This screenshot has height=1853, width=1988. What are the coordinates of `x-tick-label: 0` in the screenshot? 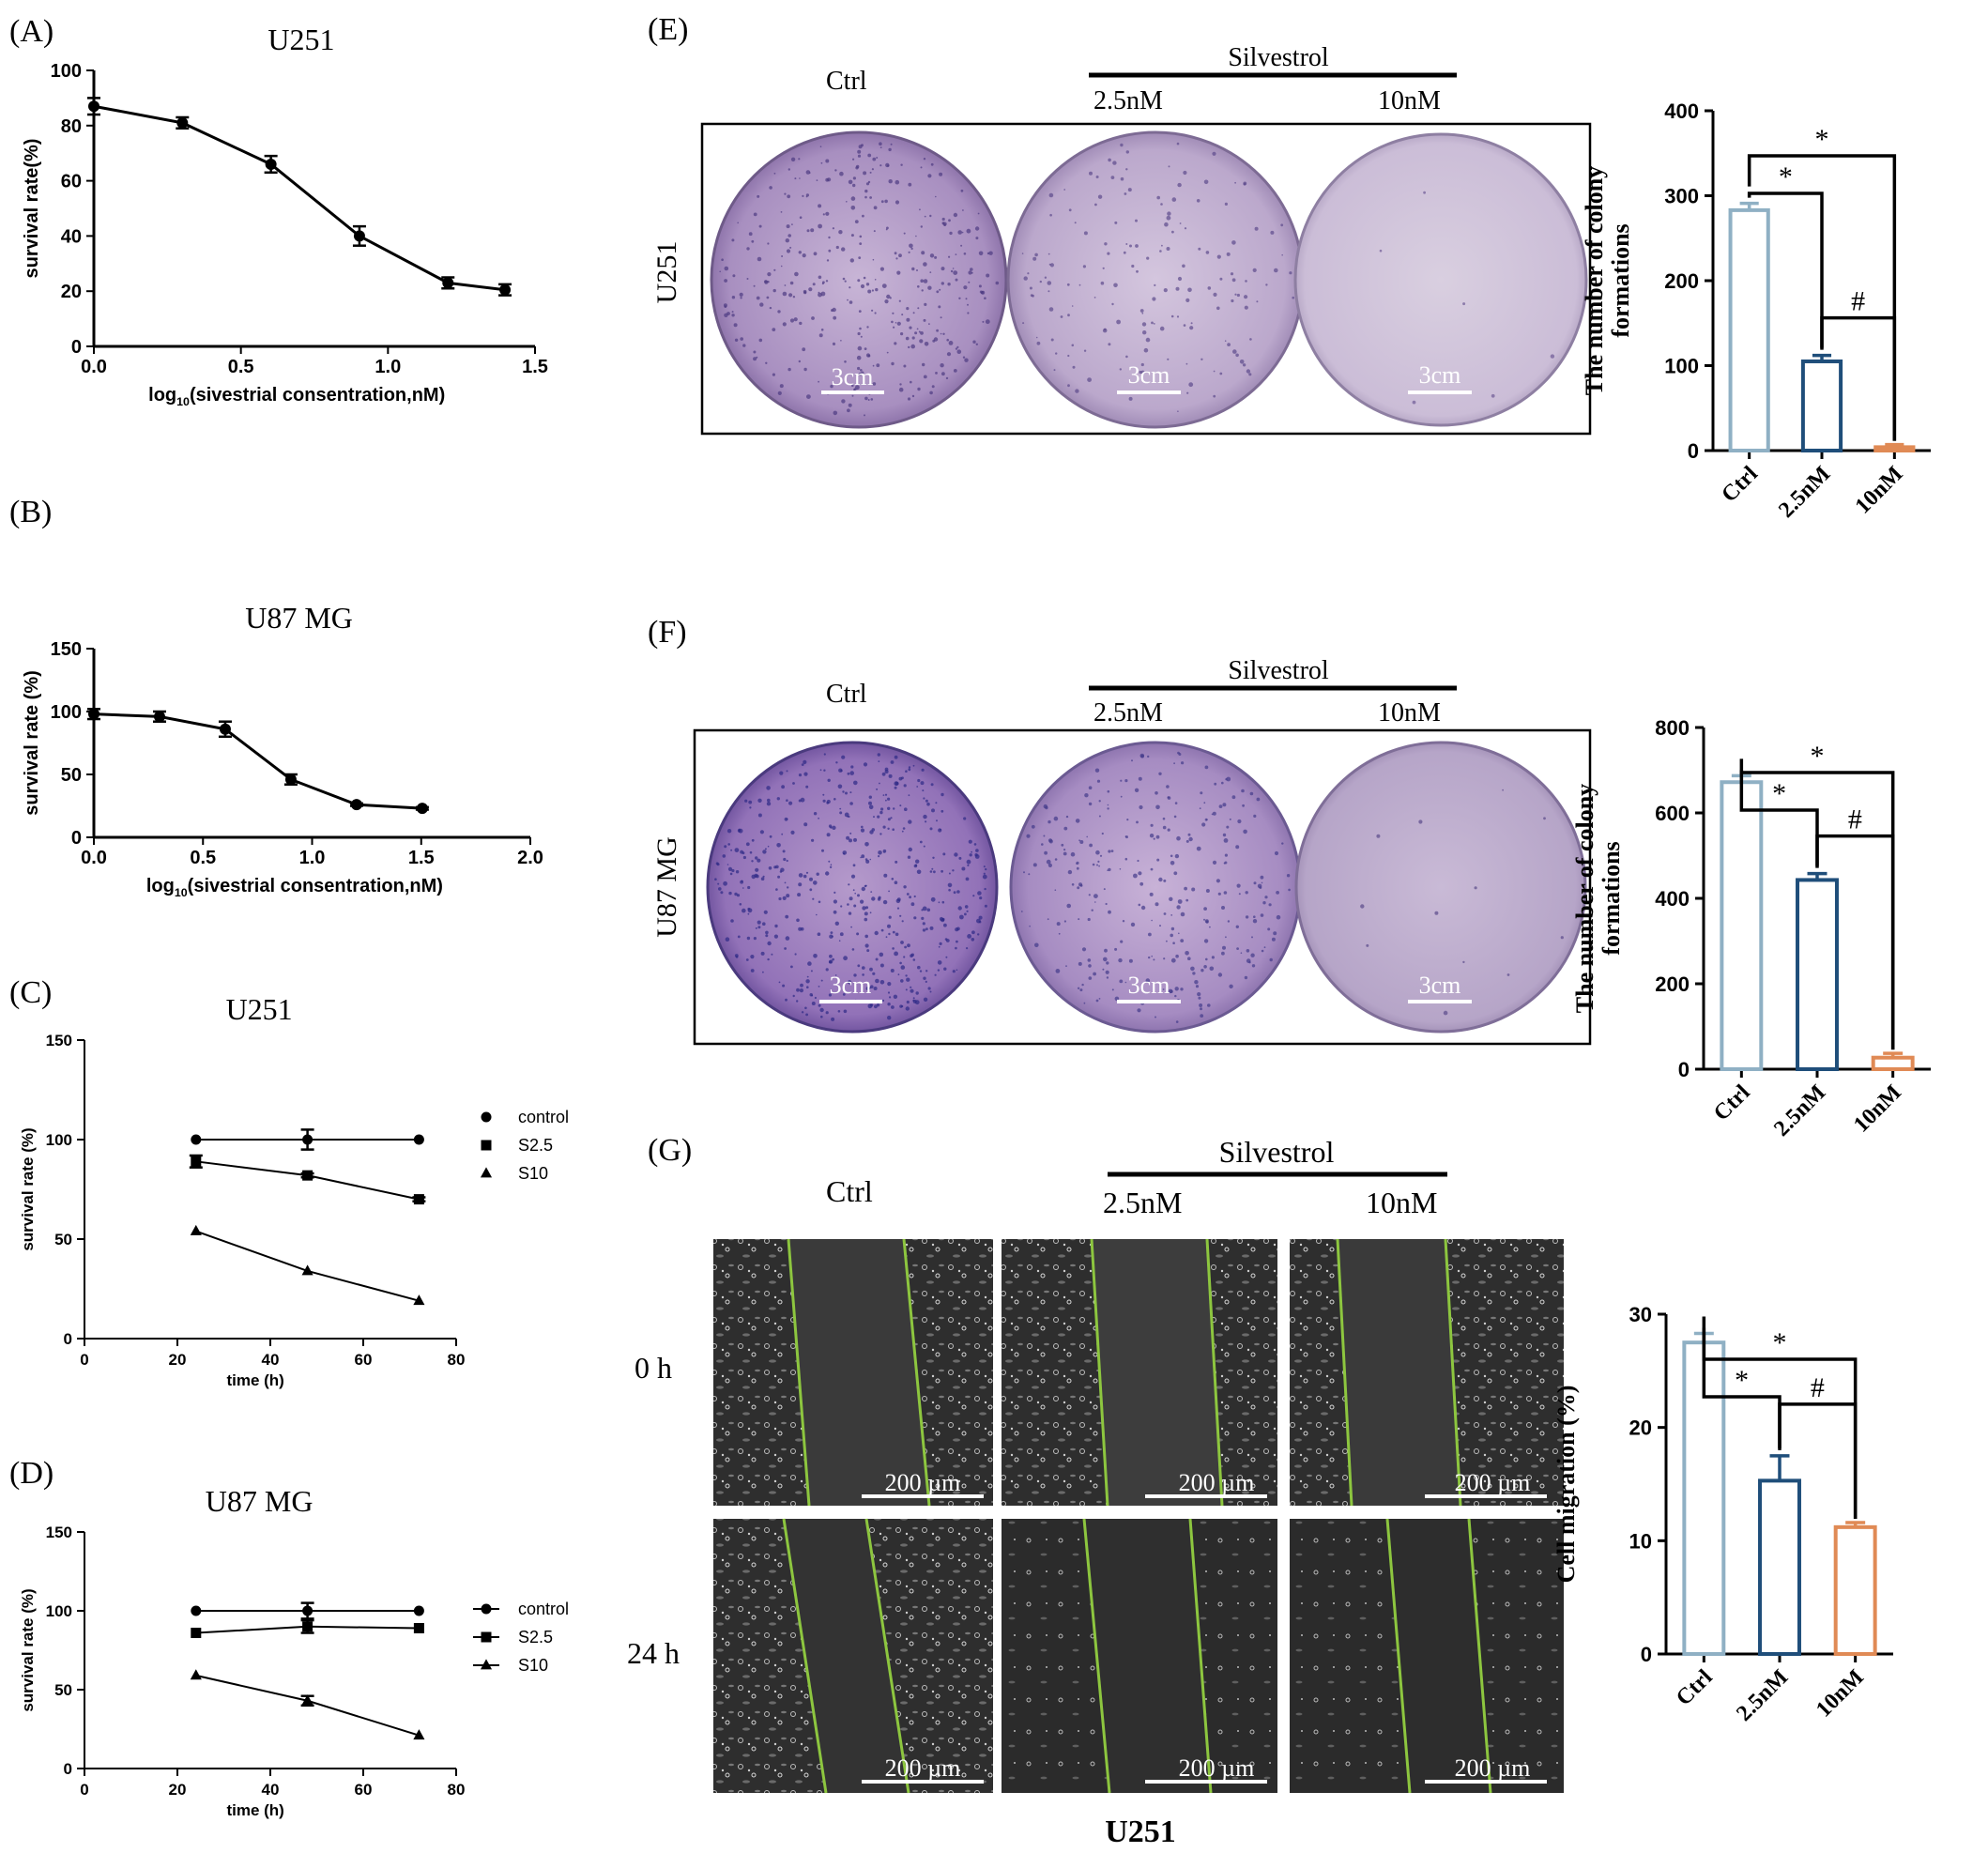 It's located at (84, 1360).